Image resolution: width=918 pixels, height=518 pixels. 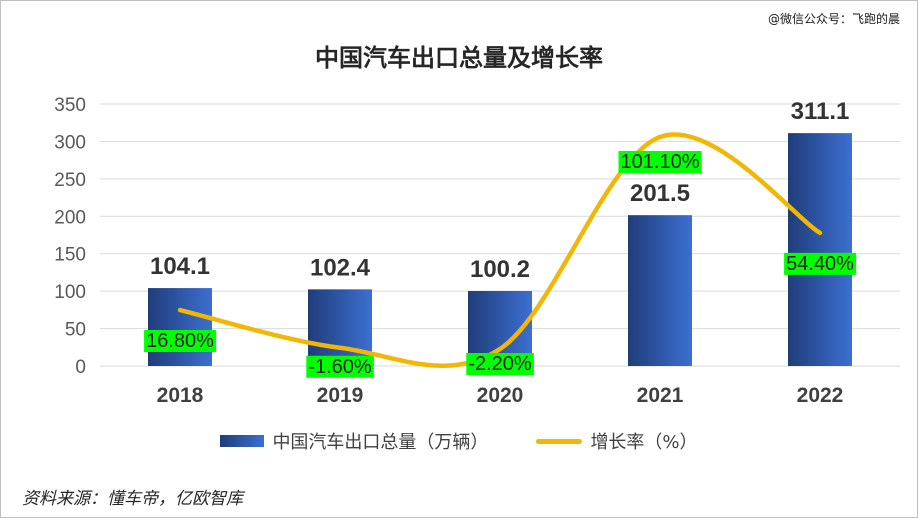 What do you see at coordinates (70, 292) in the screenshot?
I see `y-tick-label: 100` at bounding box center [70, 292].